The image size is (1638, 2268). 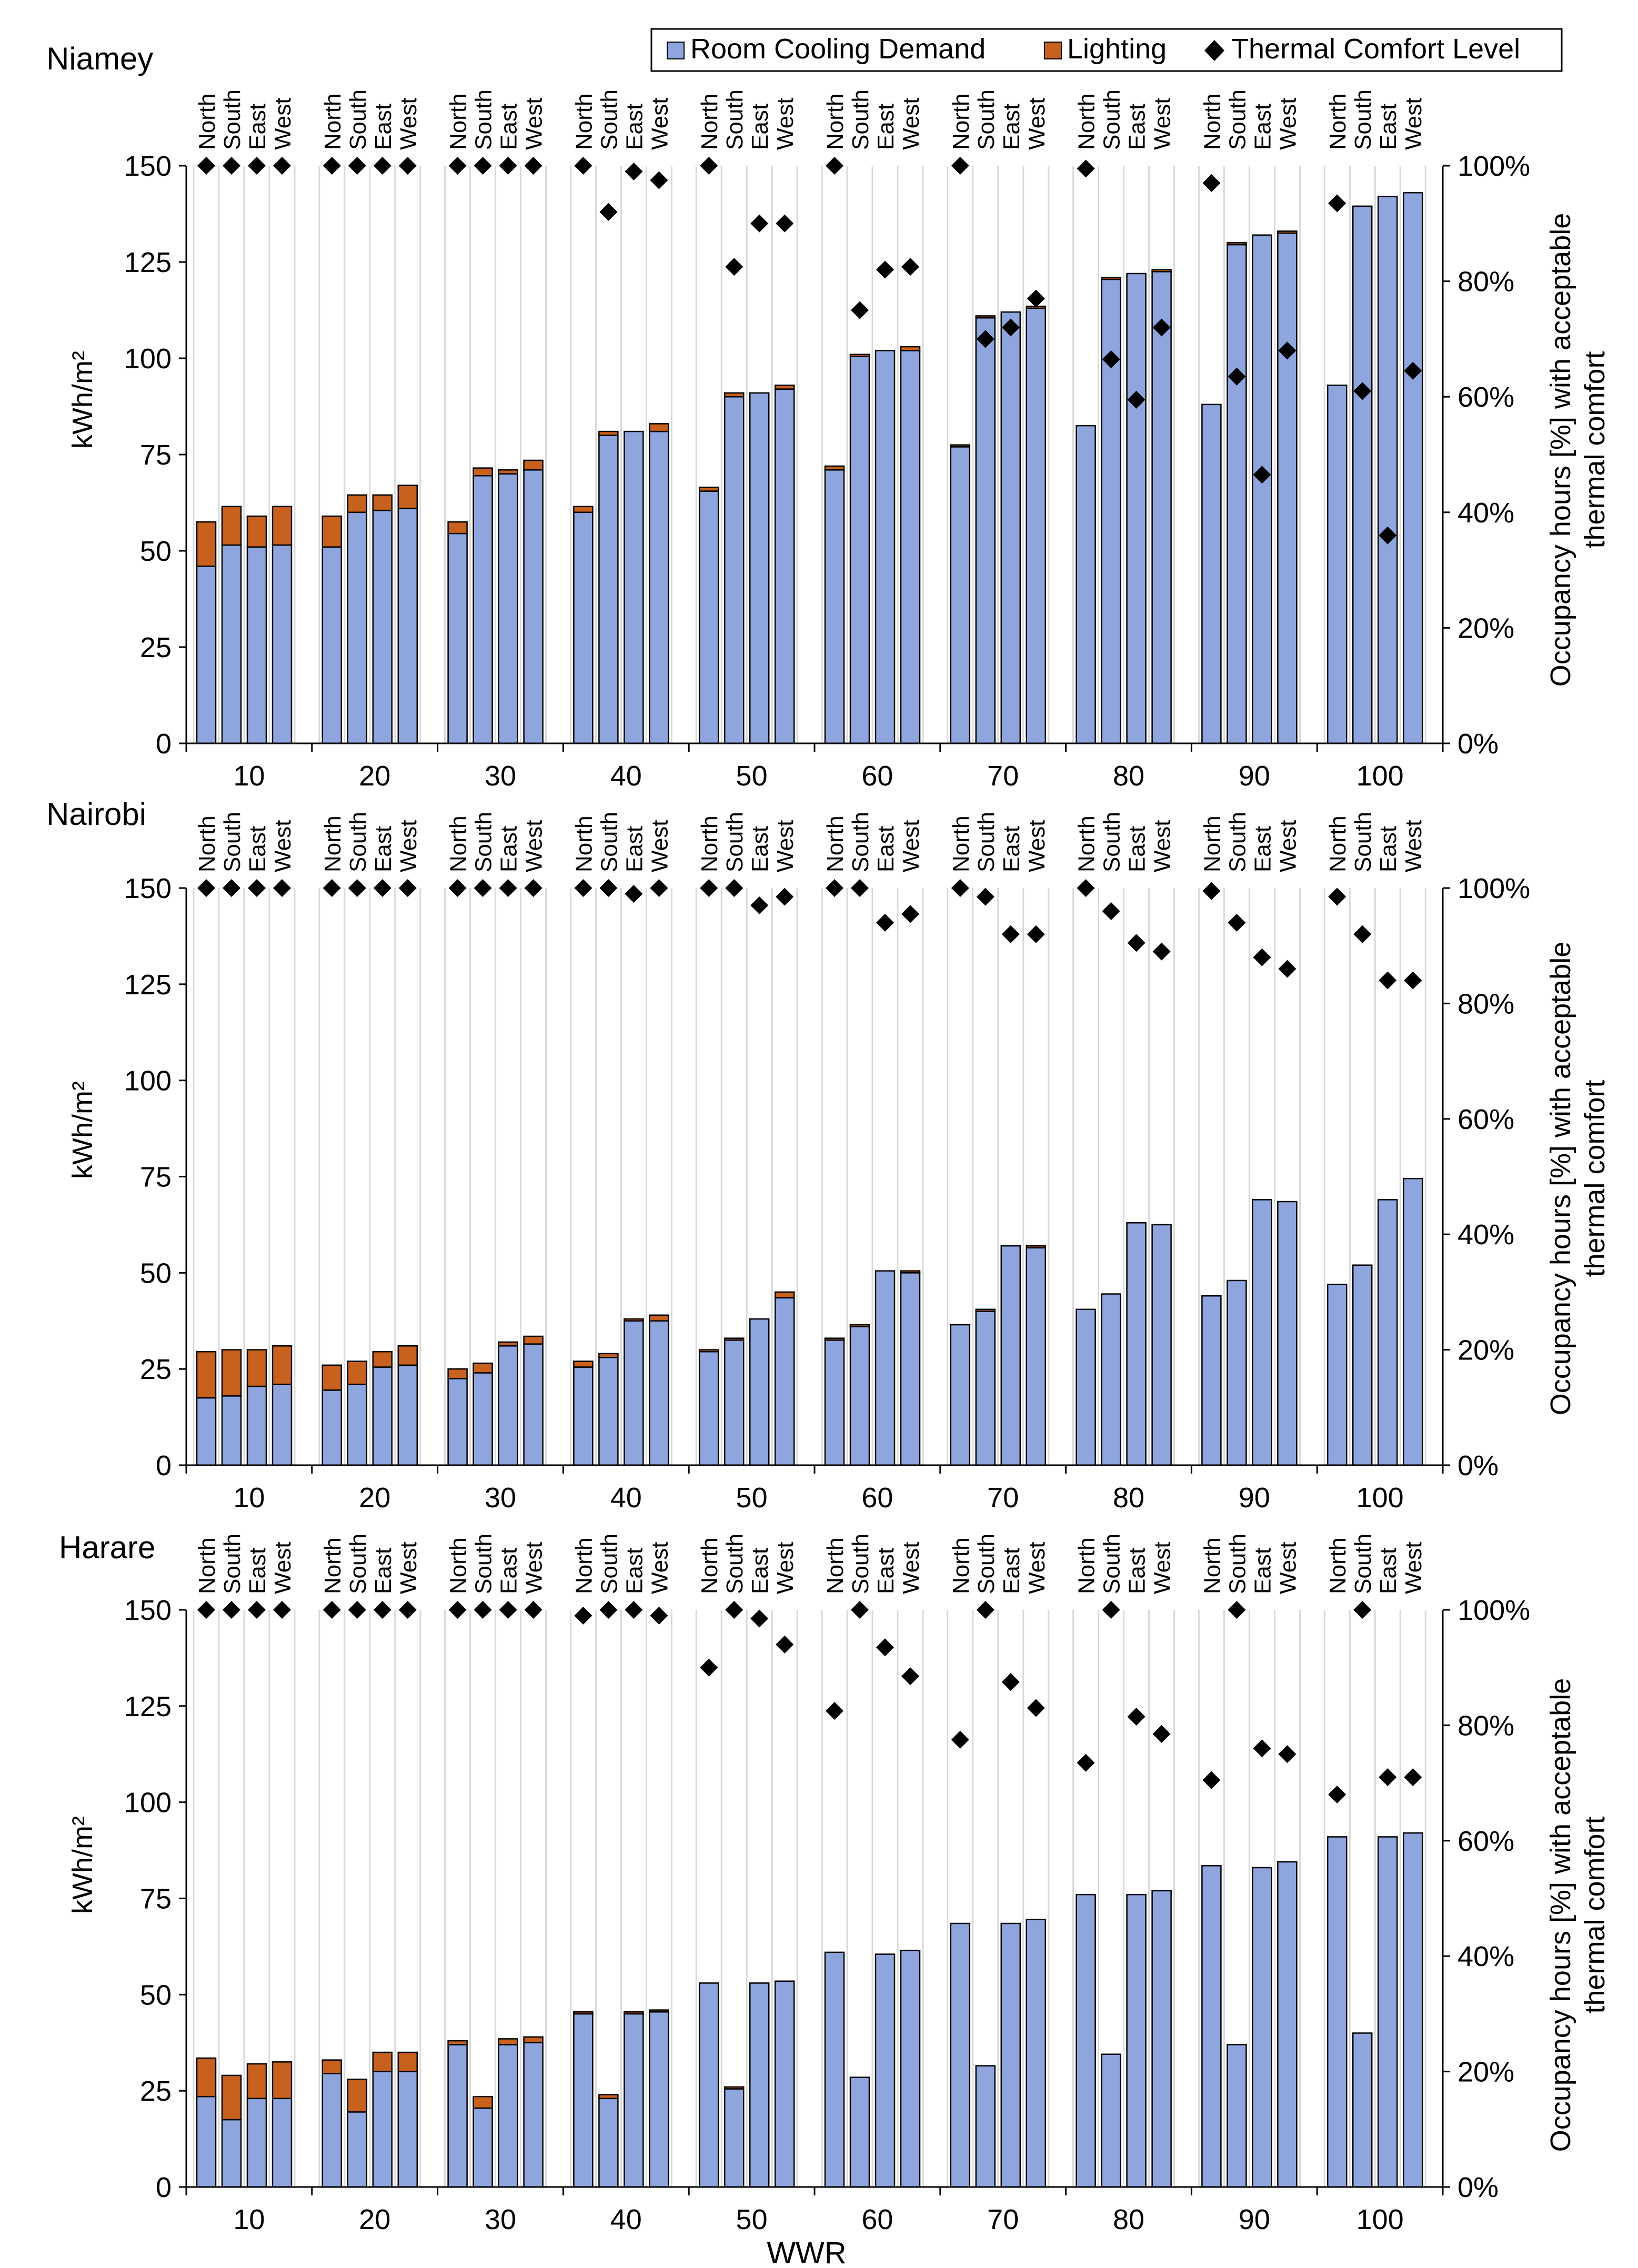 I want to click on left-y-tick-label: 150, so click(x=148, y=888).